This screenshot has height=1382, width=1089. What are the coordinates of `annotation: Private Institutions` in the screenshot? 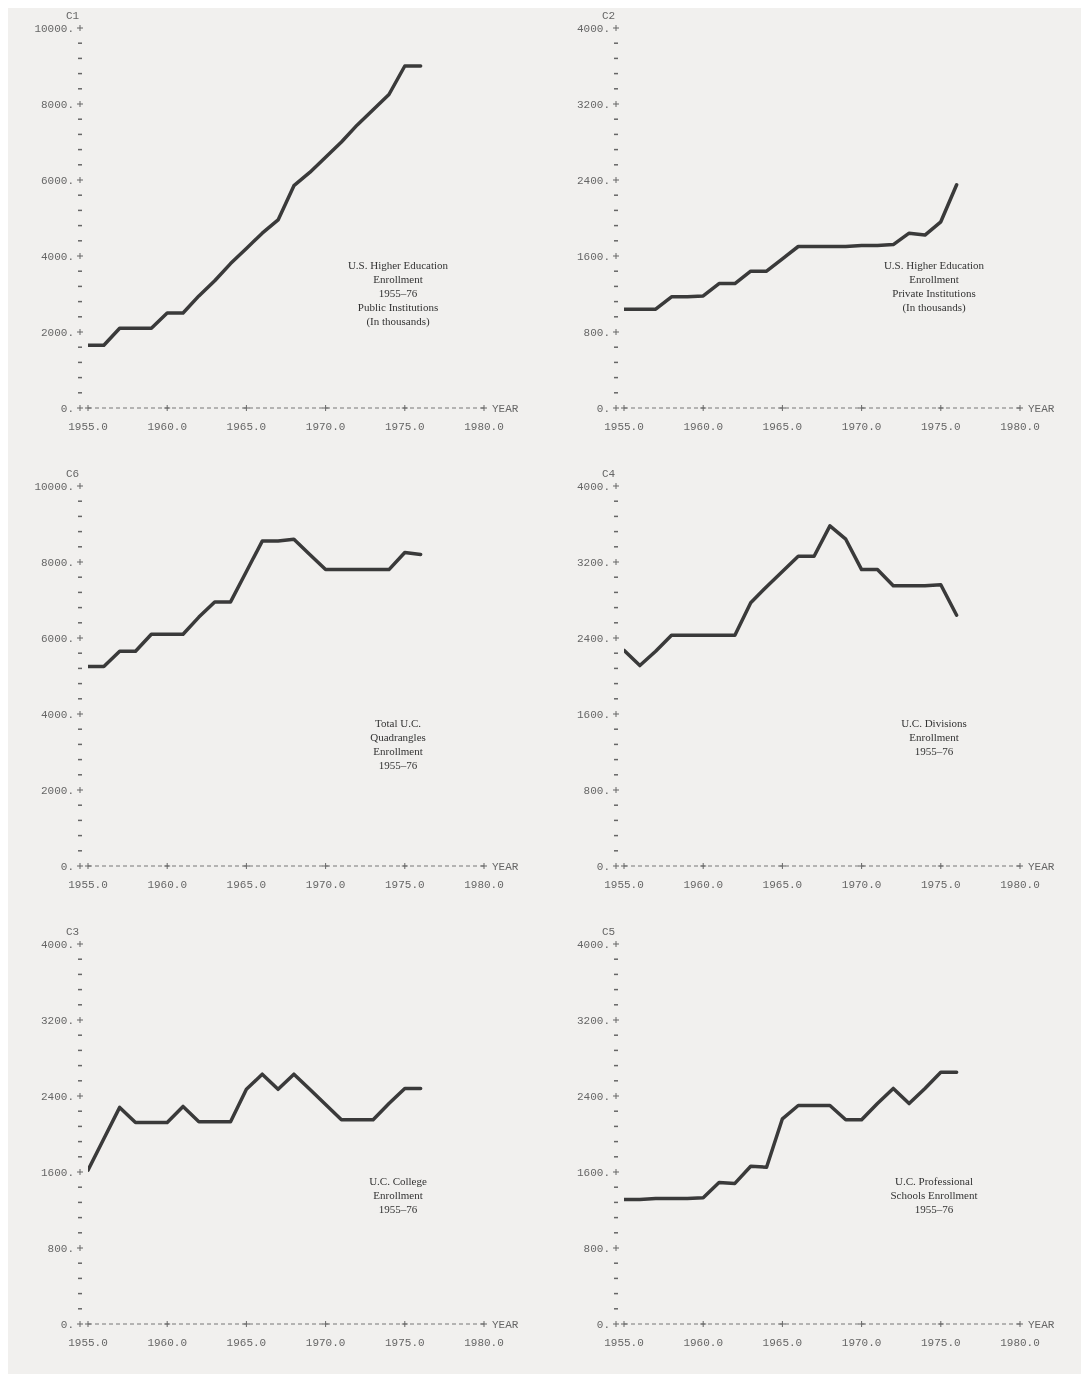 It's located at (934, 293).